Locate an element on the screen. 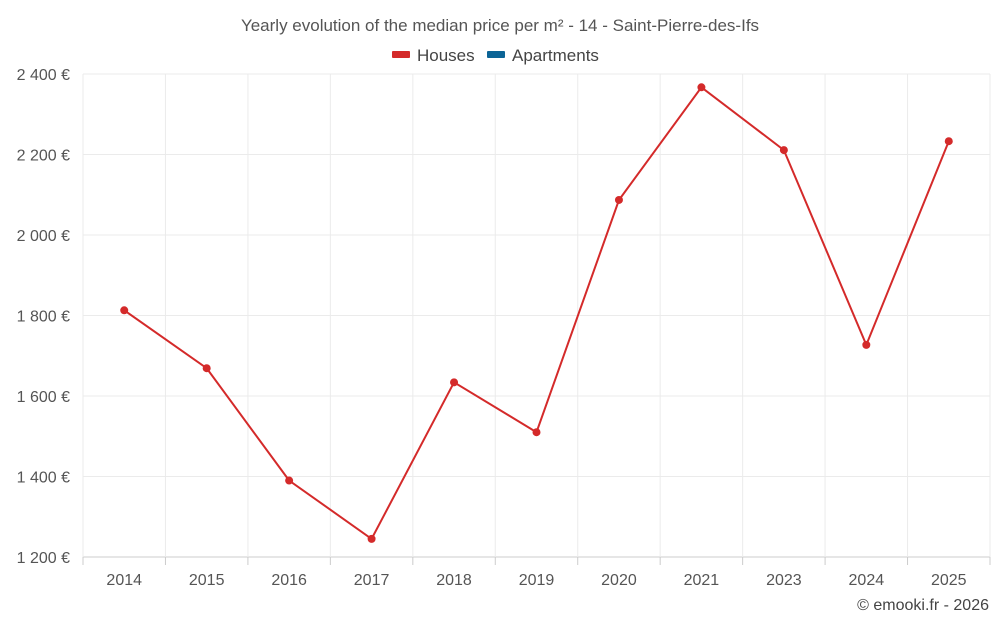  legend-label: Apartments is located at coordinates (555, 55).